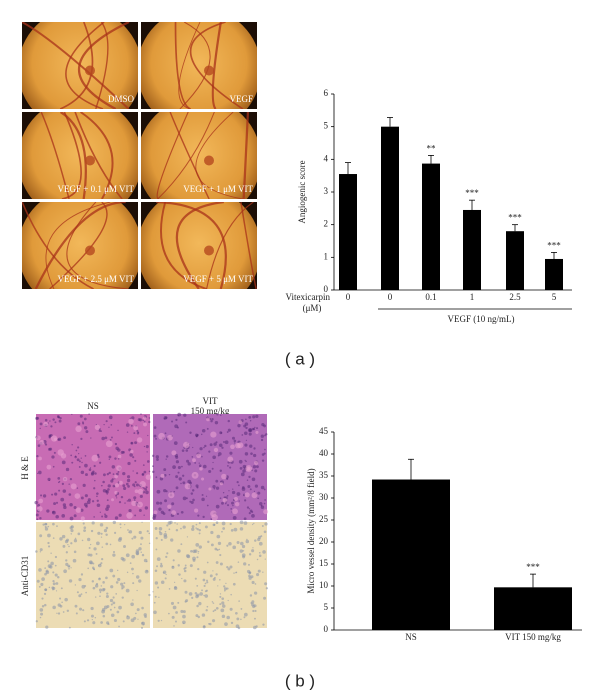 This screenshot has height=698, width=600. What do you see at coordinates (326, 158) in the screenshot?
I see `y-tick-label: 4` at bounding box center [326, 158].